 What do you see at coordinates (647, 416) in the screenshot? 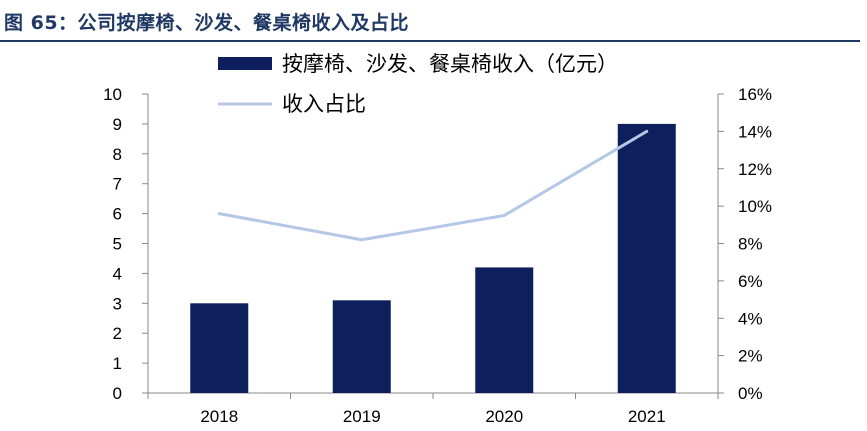
I see `x-tick-label: 2021` at bounding box center [647, 416].